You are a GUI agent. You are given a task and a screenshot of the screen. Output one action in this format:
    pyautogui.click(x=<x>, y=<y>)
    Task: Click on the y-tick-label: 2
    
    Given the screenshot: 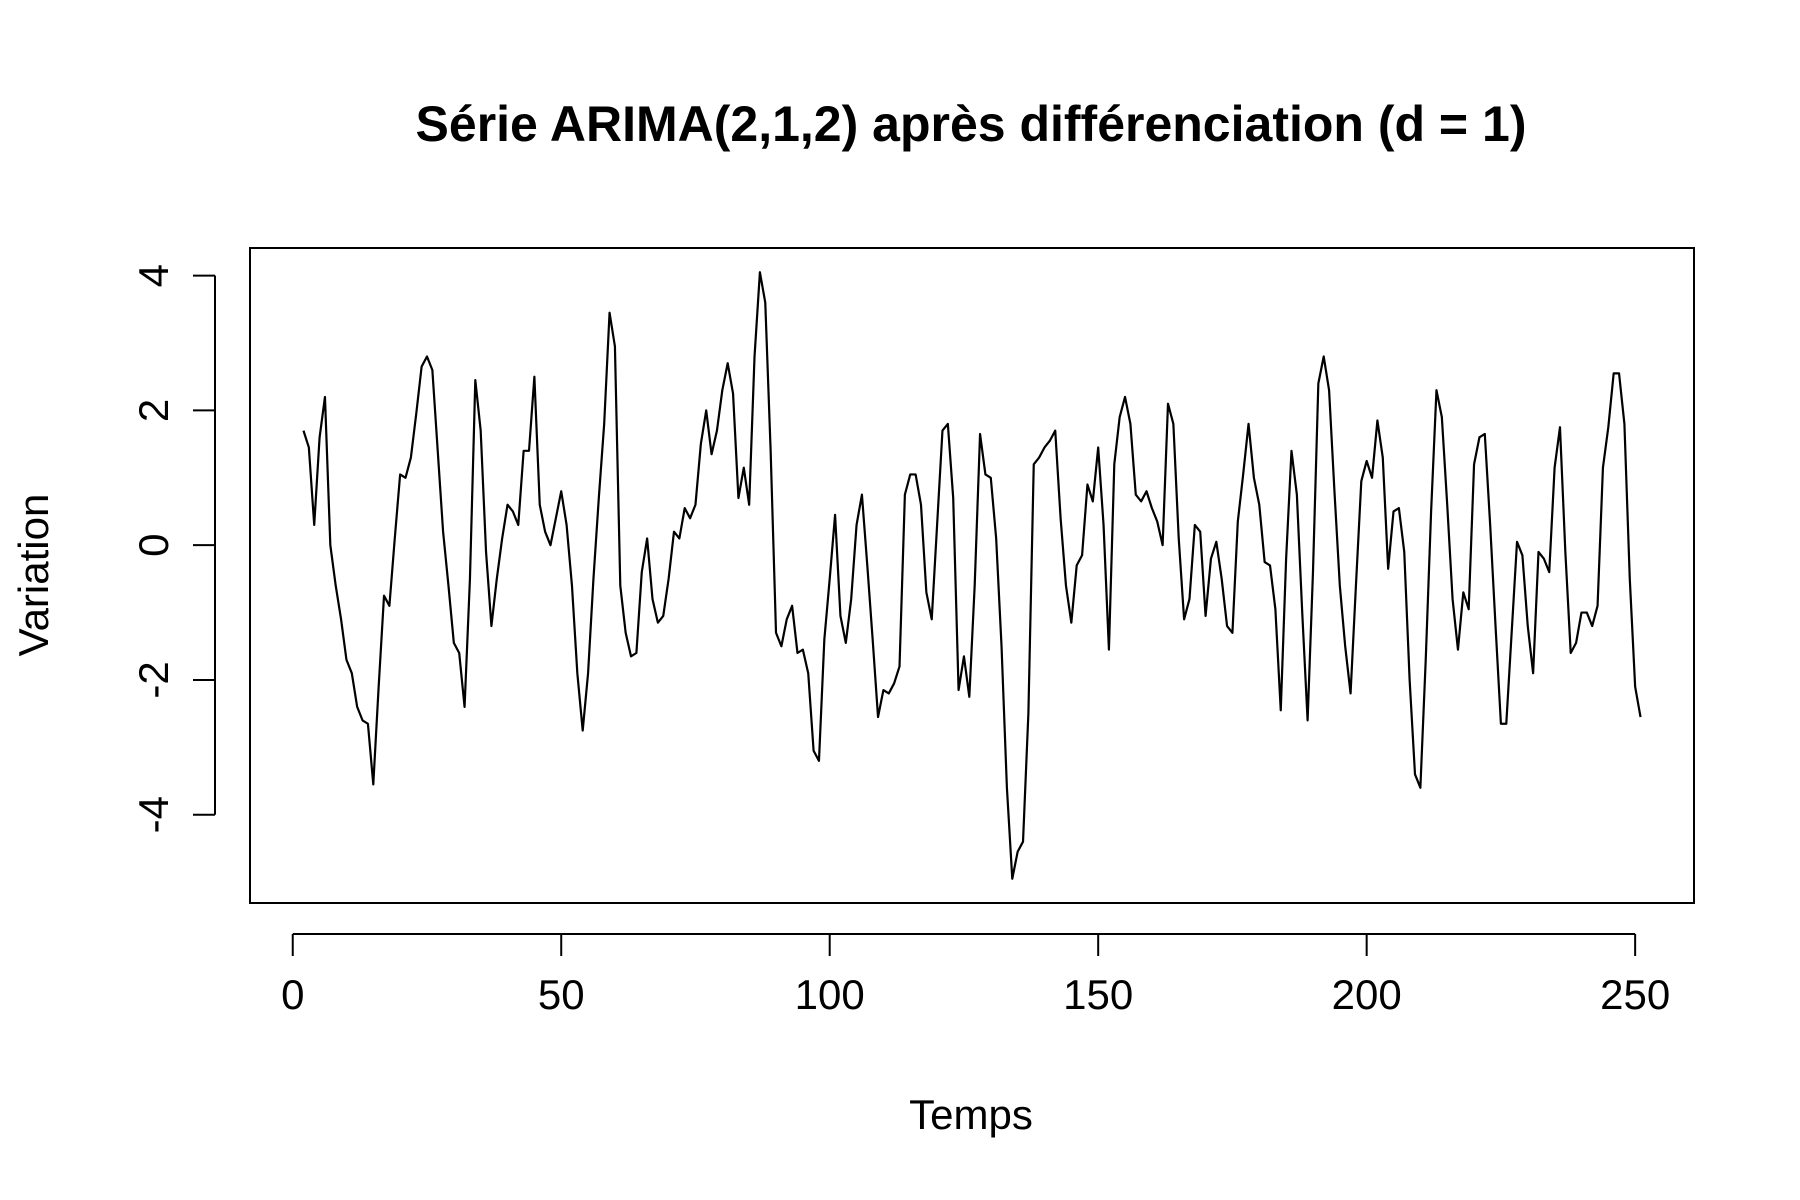 What is the action you would take?
    pyautogui.click(x=153, y=410)
    